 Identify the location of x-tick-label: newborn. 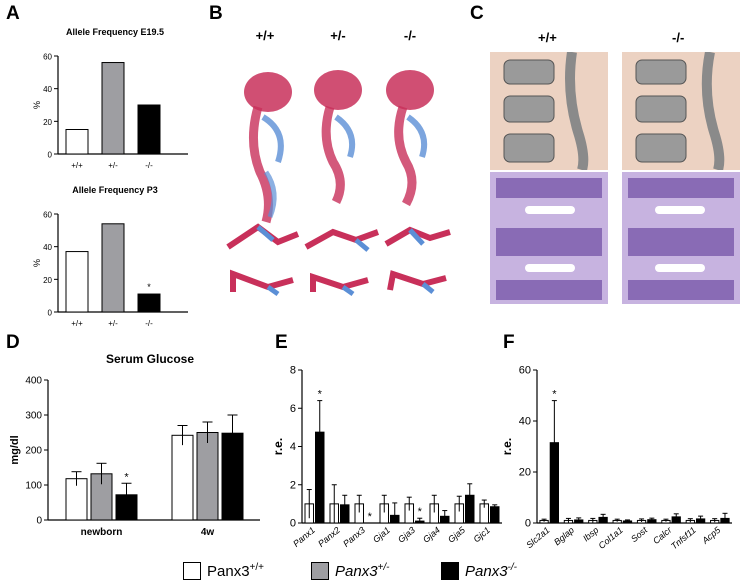
(102, 532).